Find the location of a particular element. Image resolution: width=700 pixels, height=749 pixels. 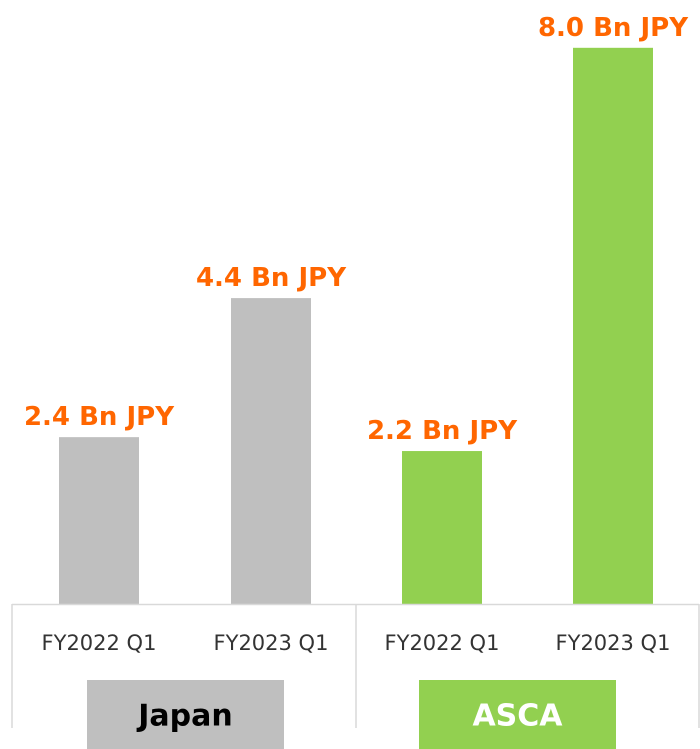

group-labels-layer: Japan ASCA is located at coordinates (351, 714).